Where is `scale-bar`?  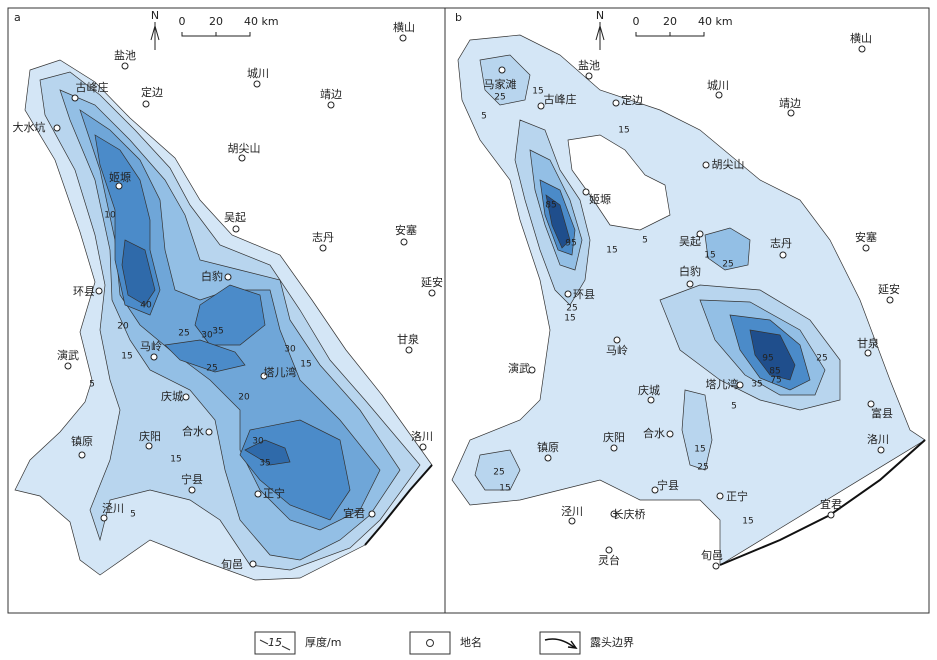 scale-bar is located at coordinates (670, 34).